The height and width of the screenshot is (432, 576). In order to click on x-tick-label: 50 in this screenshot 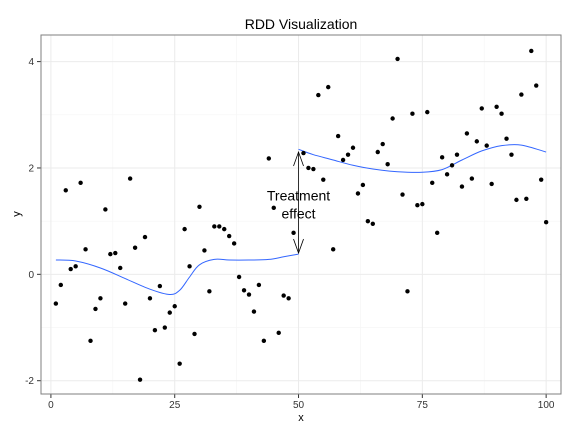, I will do `click(299, 405)`.